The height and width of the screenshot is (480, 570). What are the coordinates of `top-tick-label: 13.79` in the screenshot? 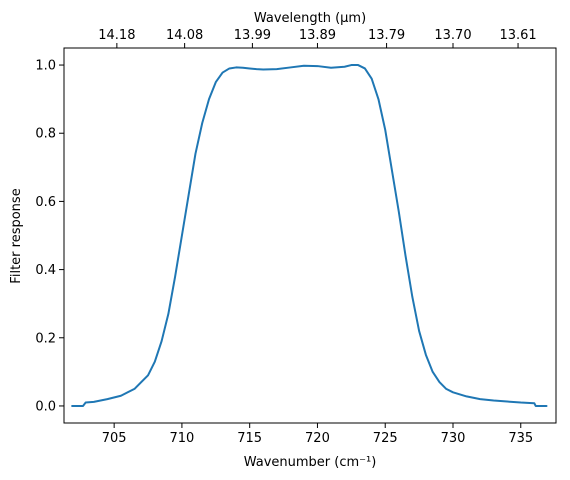 It's located at (386, 35).